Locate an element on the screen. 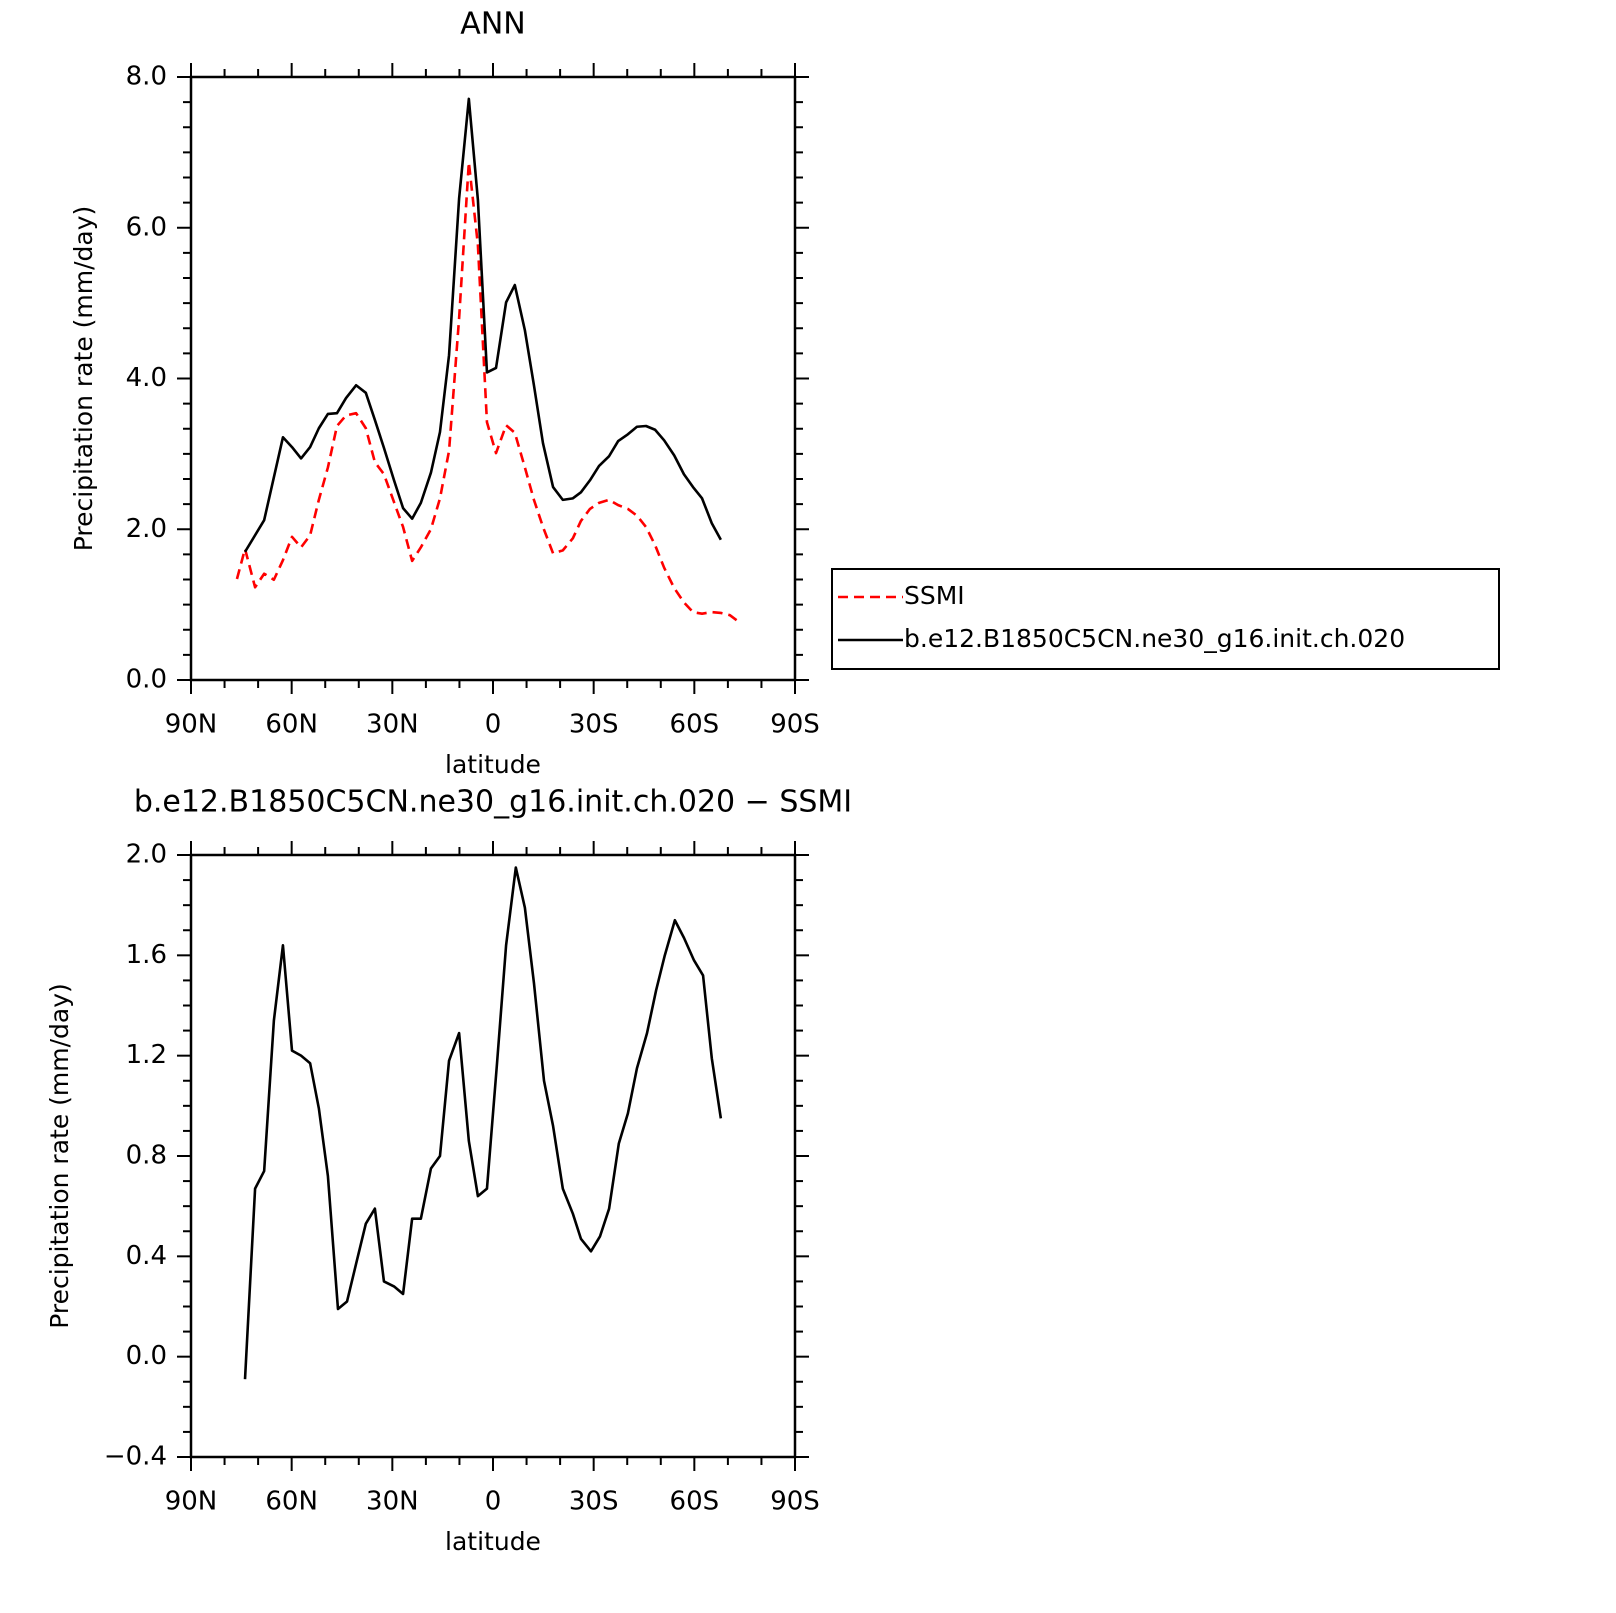 This screenshot has height=1613, width=1616. y-tick-label: −0.4 is located at coordinates (135, 1457).